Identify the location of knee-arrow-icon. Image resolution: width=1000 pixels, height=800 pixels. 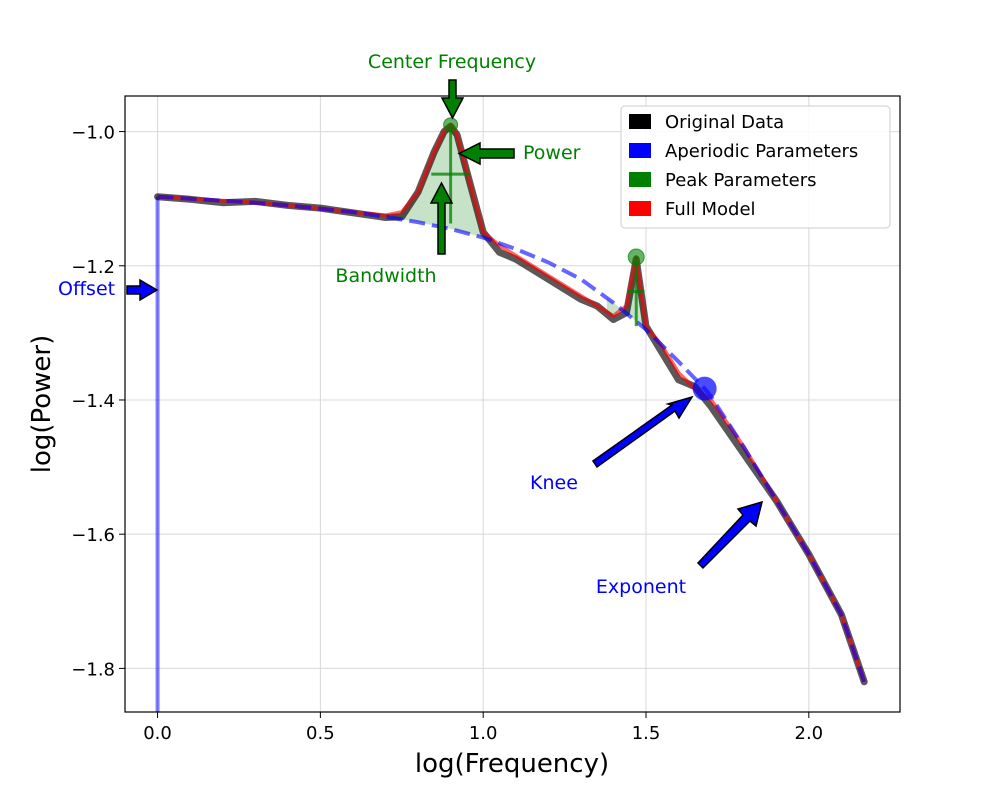
(642, 432).